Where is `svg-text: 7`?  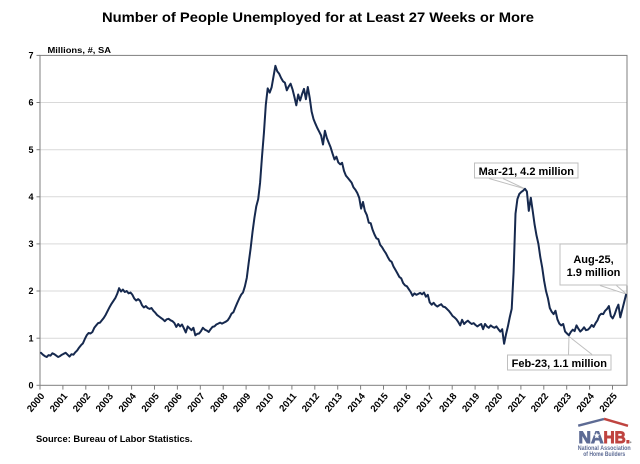
svg-text: 7 is located at coordinates (30, 56).